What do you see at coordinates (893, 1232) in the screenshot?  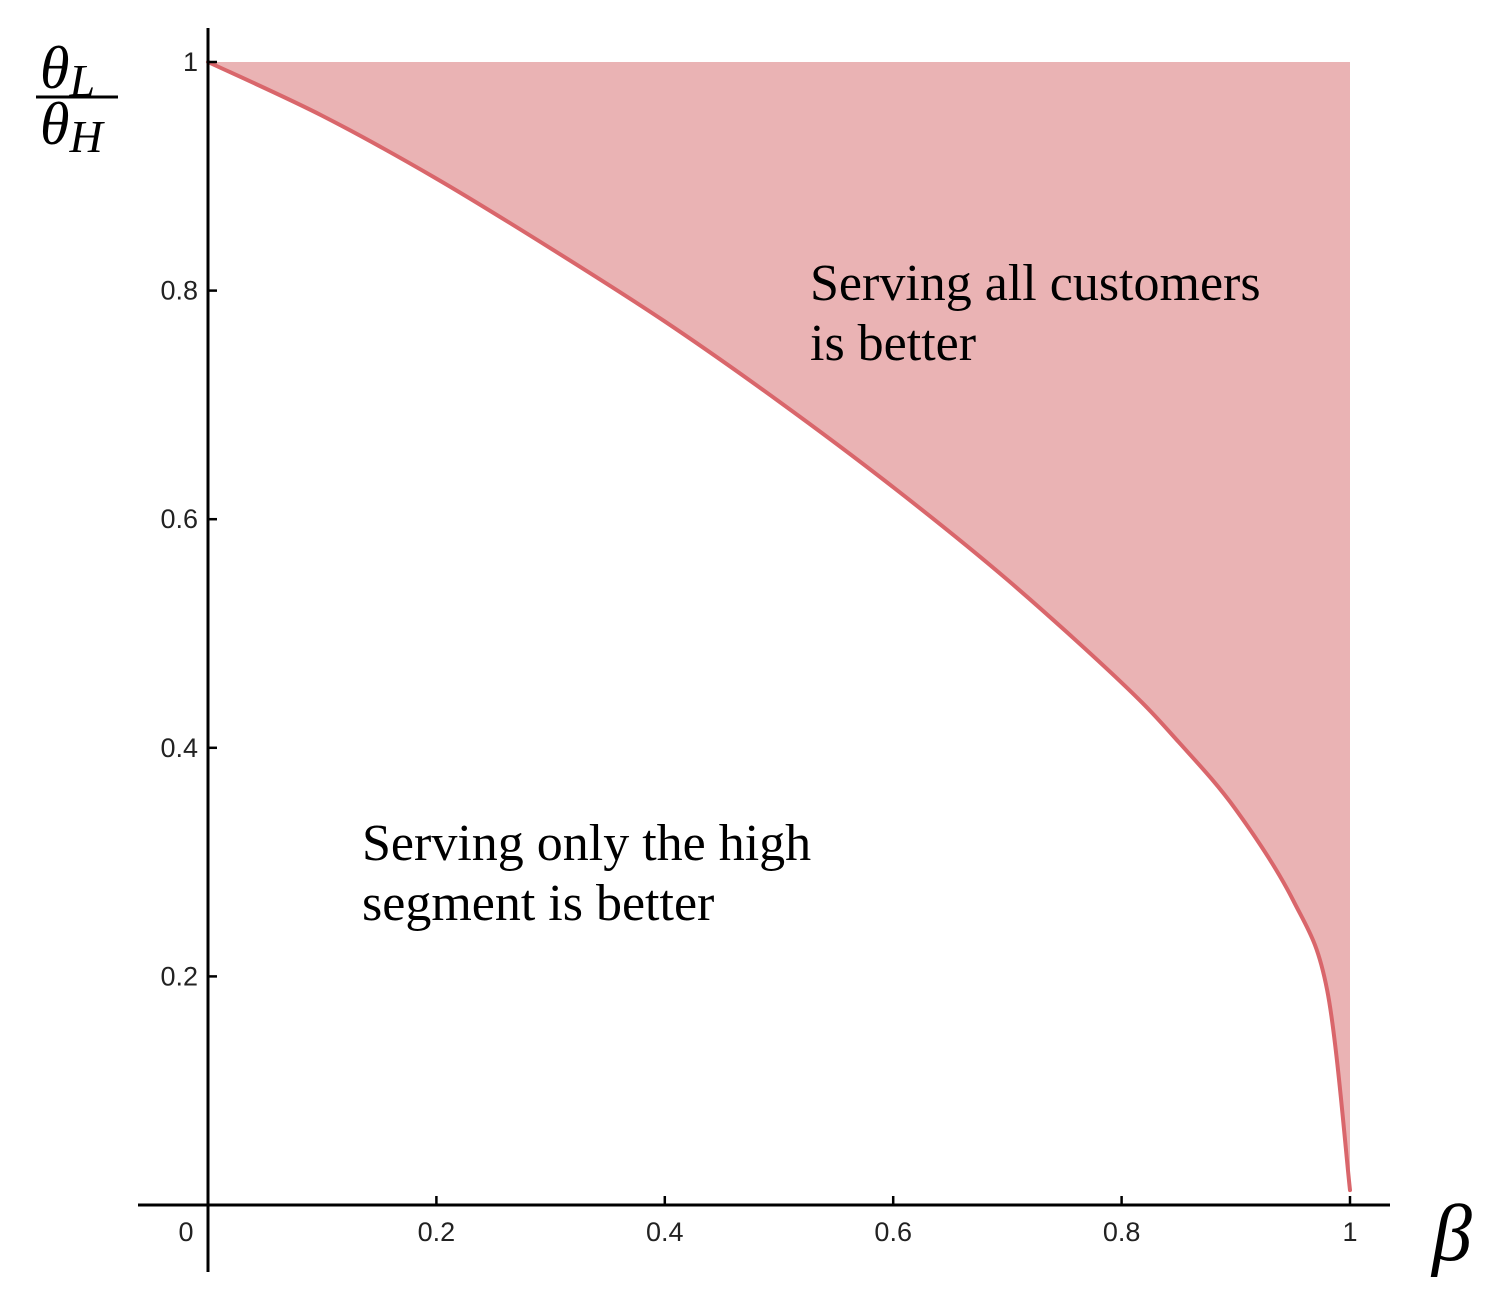 I see `x-tick-label: 0.6` at bounding box center [893, 1232].